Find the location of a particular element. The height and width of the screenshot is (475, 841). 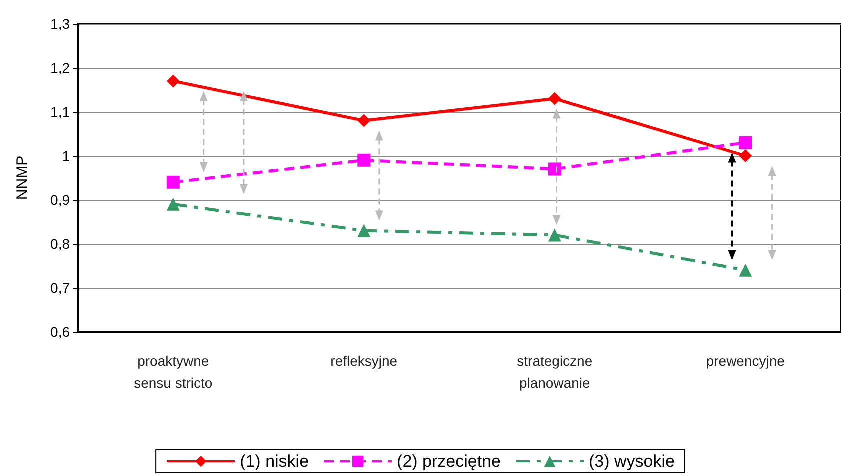

y-tick-label: 0,9 is located at coordinates (60, 200).